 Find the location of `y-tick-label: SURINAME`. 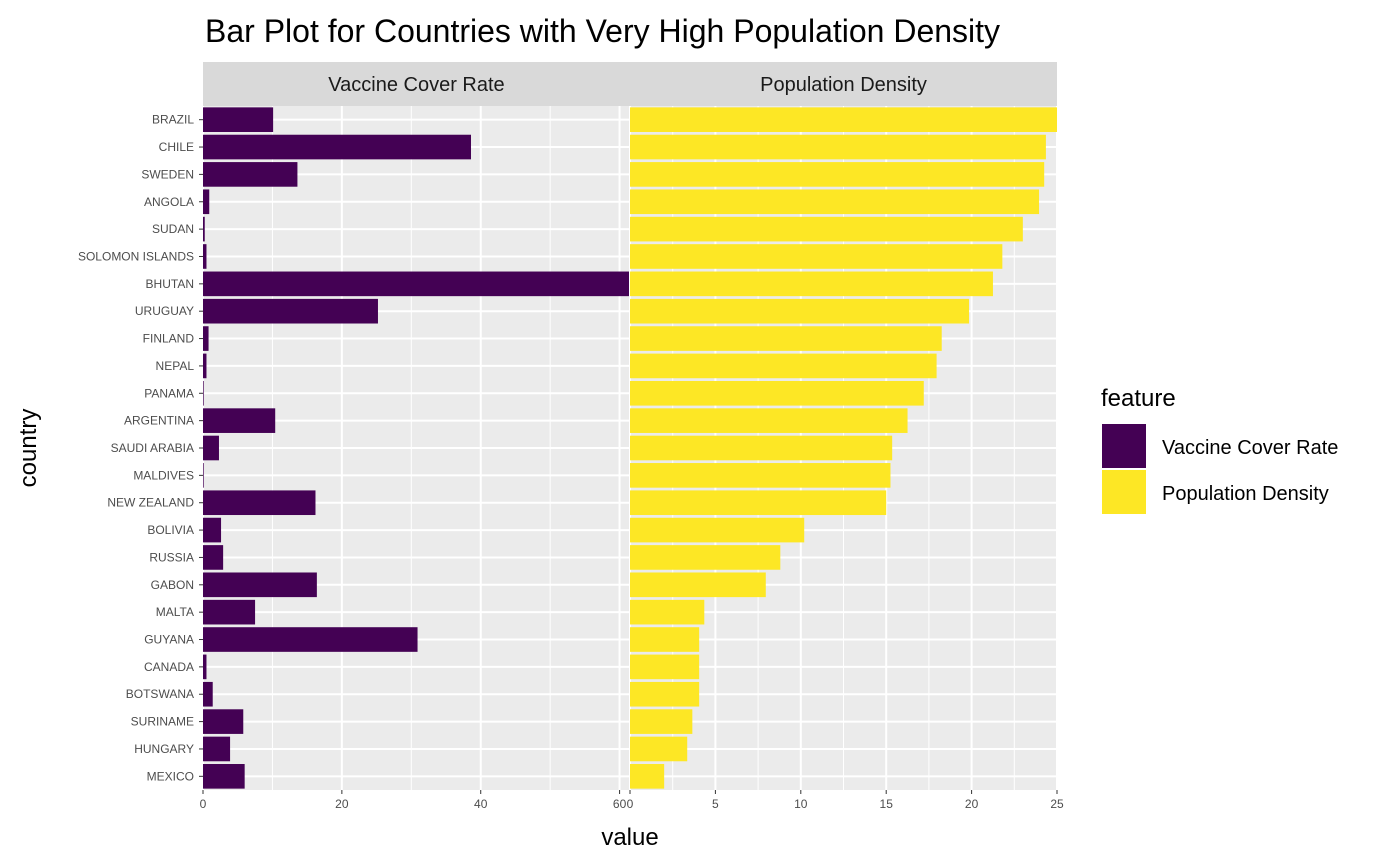

y-tick-label: SURINAME is located at coordinates (162, 722).